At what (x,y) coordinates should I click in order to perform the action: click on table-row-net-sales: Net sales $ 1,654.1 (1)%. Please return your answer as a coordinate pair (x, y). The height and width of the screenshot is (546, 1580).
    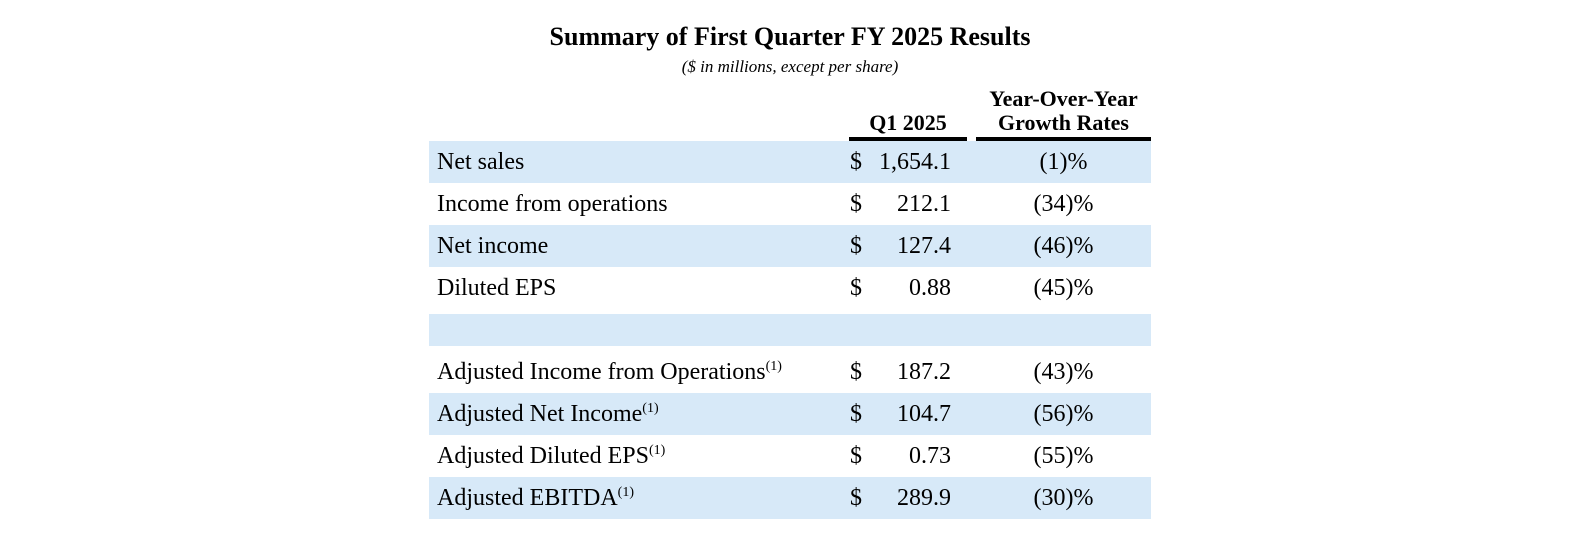
    Looking at the image, I should click on (790, 162).